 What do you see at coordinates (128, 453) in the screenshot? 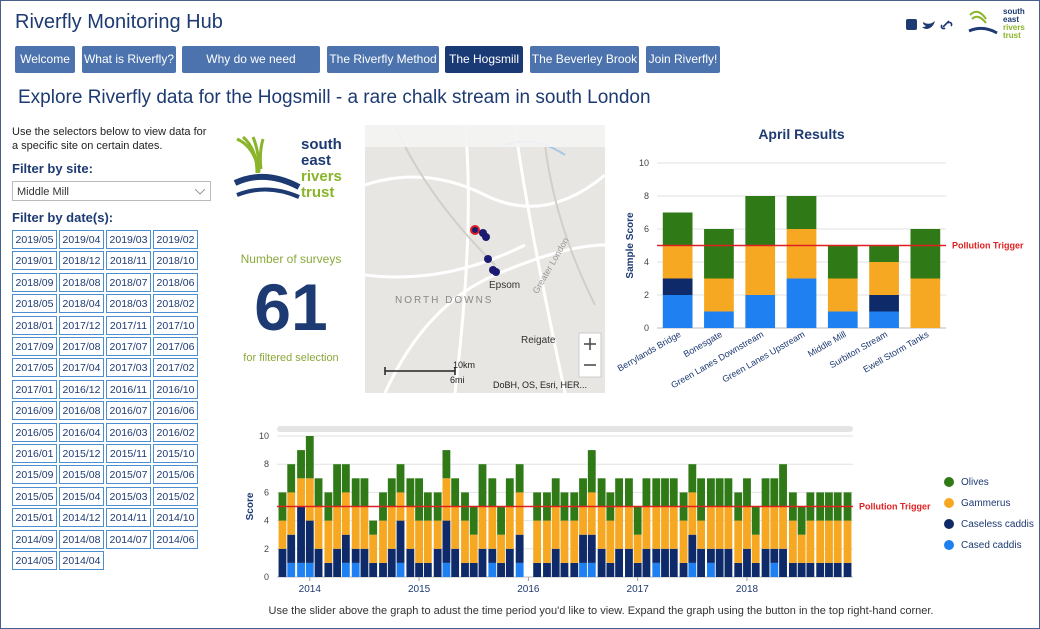
I see `date-button: 2015/11` at bounding box center [128, 453].